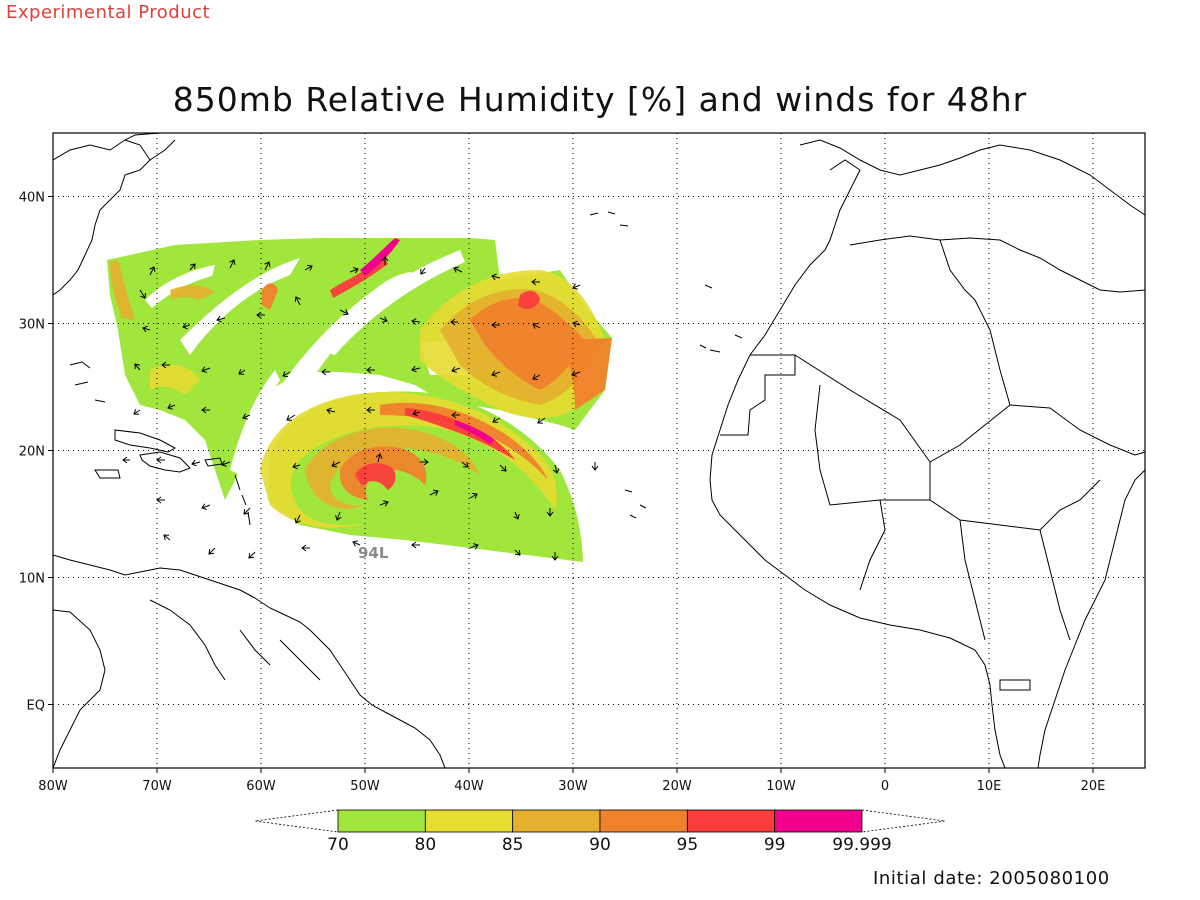  I want to click on colorbar-label: 85, so click(513, 845).